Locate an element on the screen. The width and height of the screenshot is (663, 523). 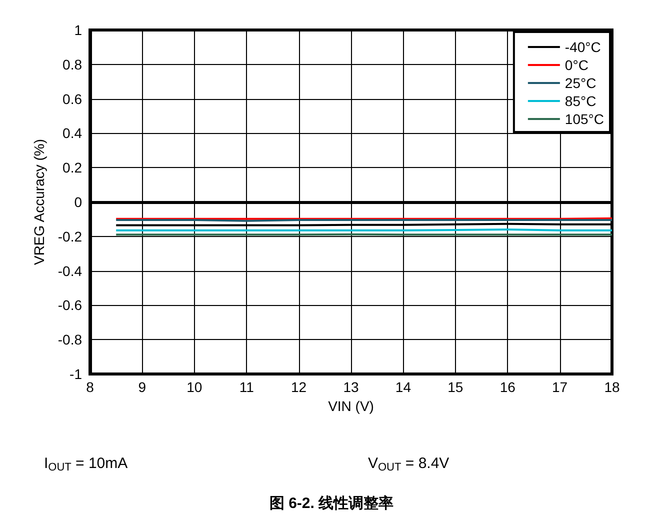
y-tick-label: -0.2 is located at coordinates (70, 236).